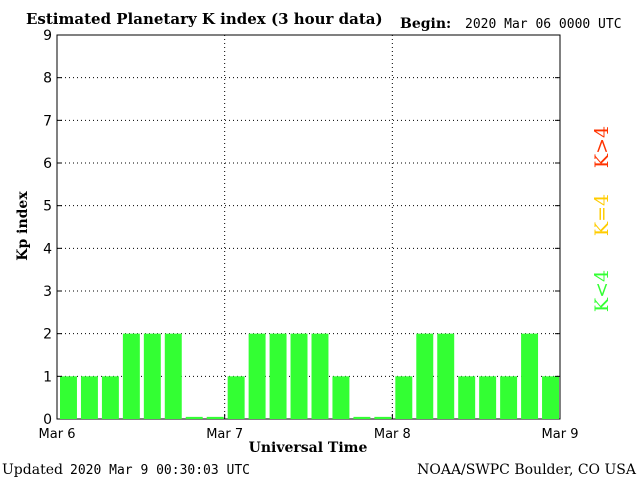 This screenshot has width=640, height=480. Describe the element at coordinates (602, 147) in the screenshot. I see `legend-item: K>4` at that location.